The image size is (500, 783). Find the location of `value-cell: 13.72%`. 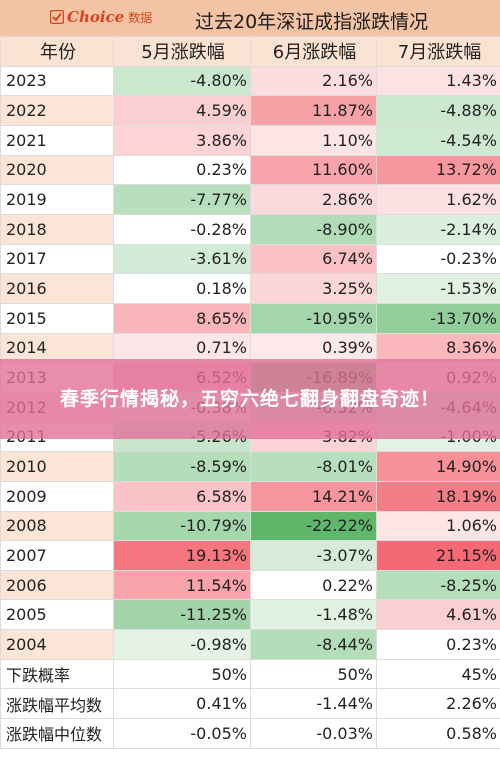

value-cell: 13.72% is located at coordinates (438, 170).